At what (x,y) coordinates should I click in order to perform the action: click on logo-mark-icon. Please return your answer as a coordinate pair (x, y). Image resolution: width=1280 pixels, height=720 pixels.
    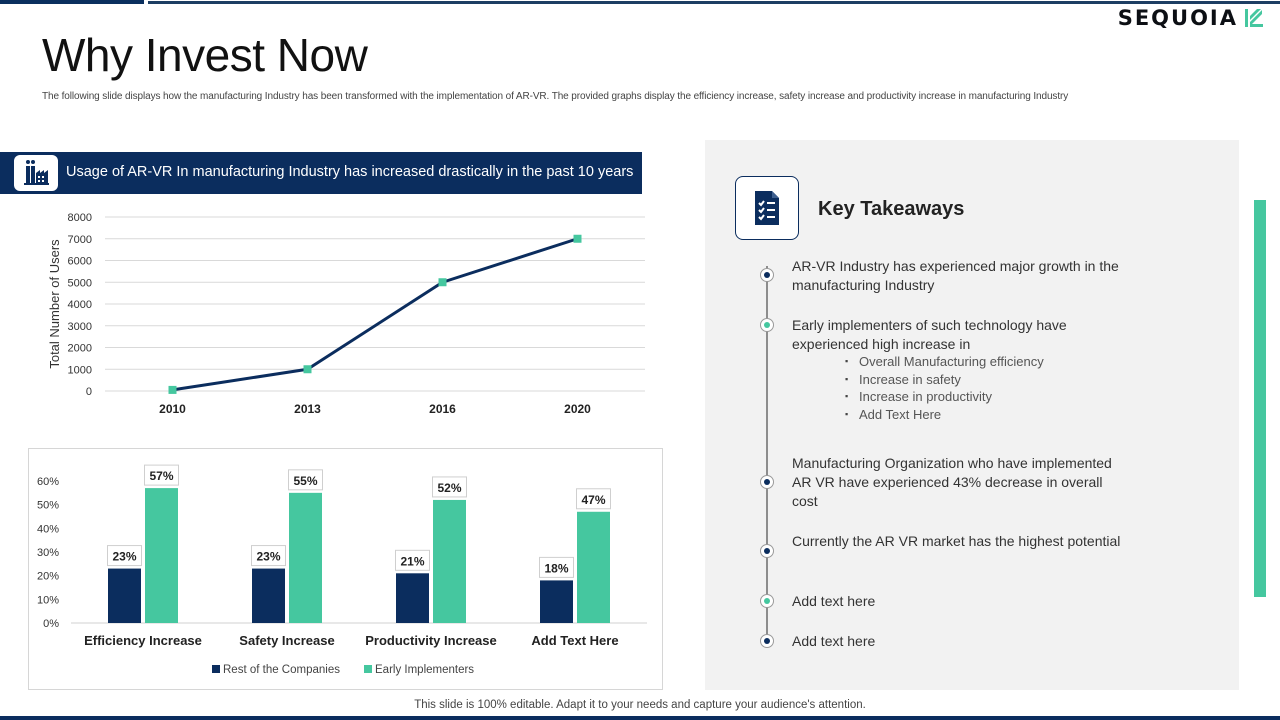
    Looking at the image, I should click on (1254, 18).